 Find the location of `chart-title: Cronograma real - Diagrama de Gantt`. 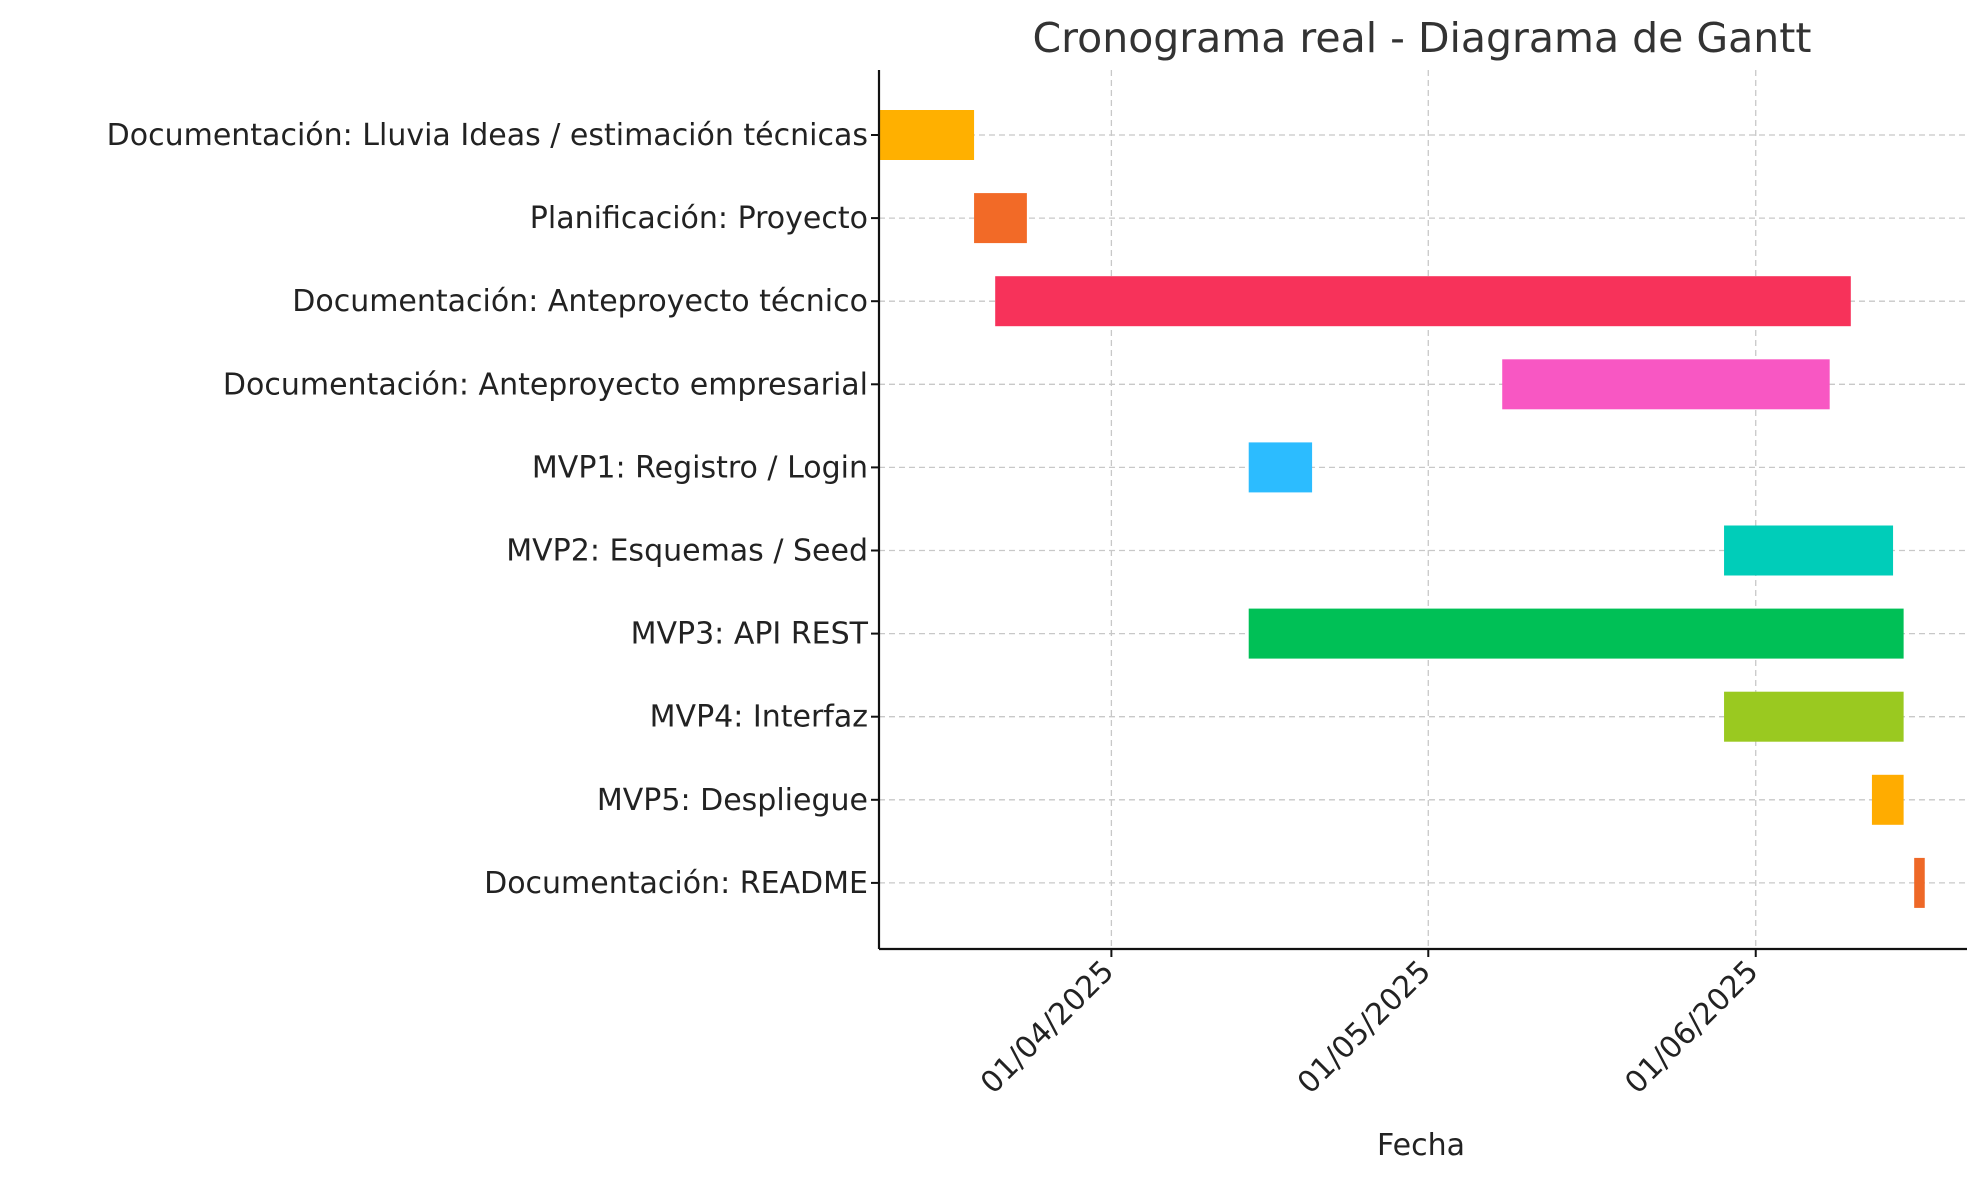

chart-title: Cronograma real - Diagrama de Gantt is located at coordinates (1422, 38).